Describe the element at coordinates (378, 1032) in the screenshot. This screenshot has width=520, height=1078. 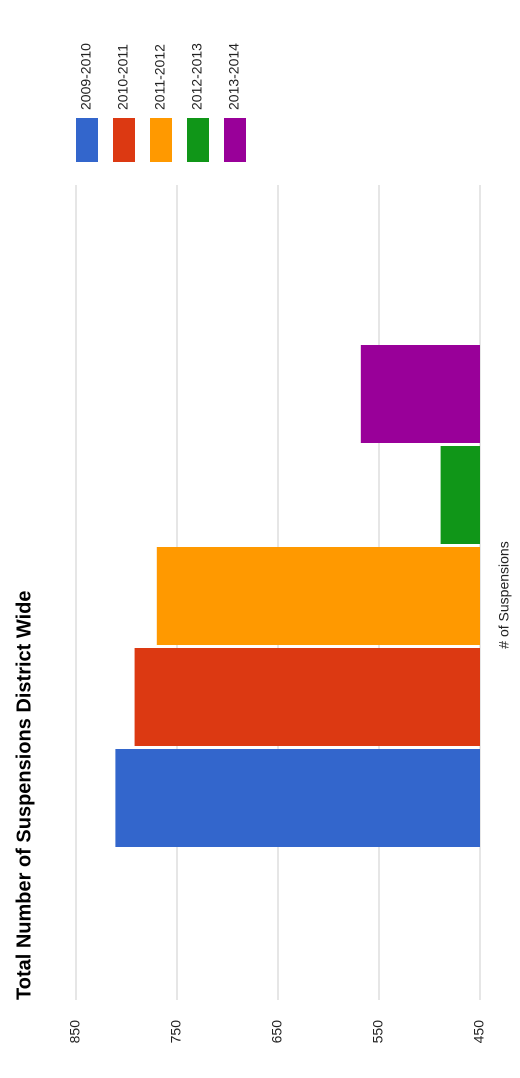
I see `y-tick-label: 550` at that location.